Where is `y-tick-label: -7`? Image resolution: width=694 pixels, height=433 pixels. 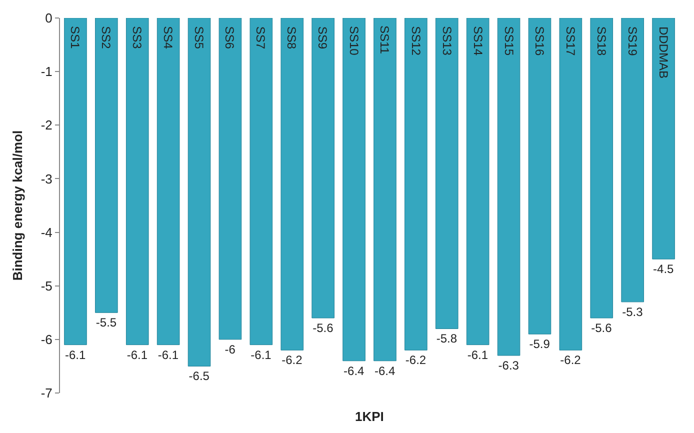 y-tick-label: -7 is located at coordinates (46, 393).